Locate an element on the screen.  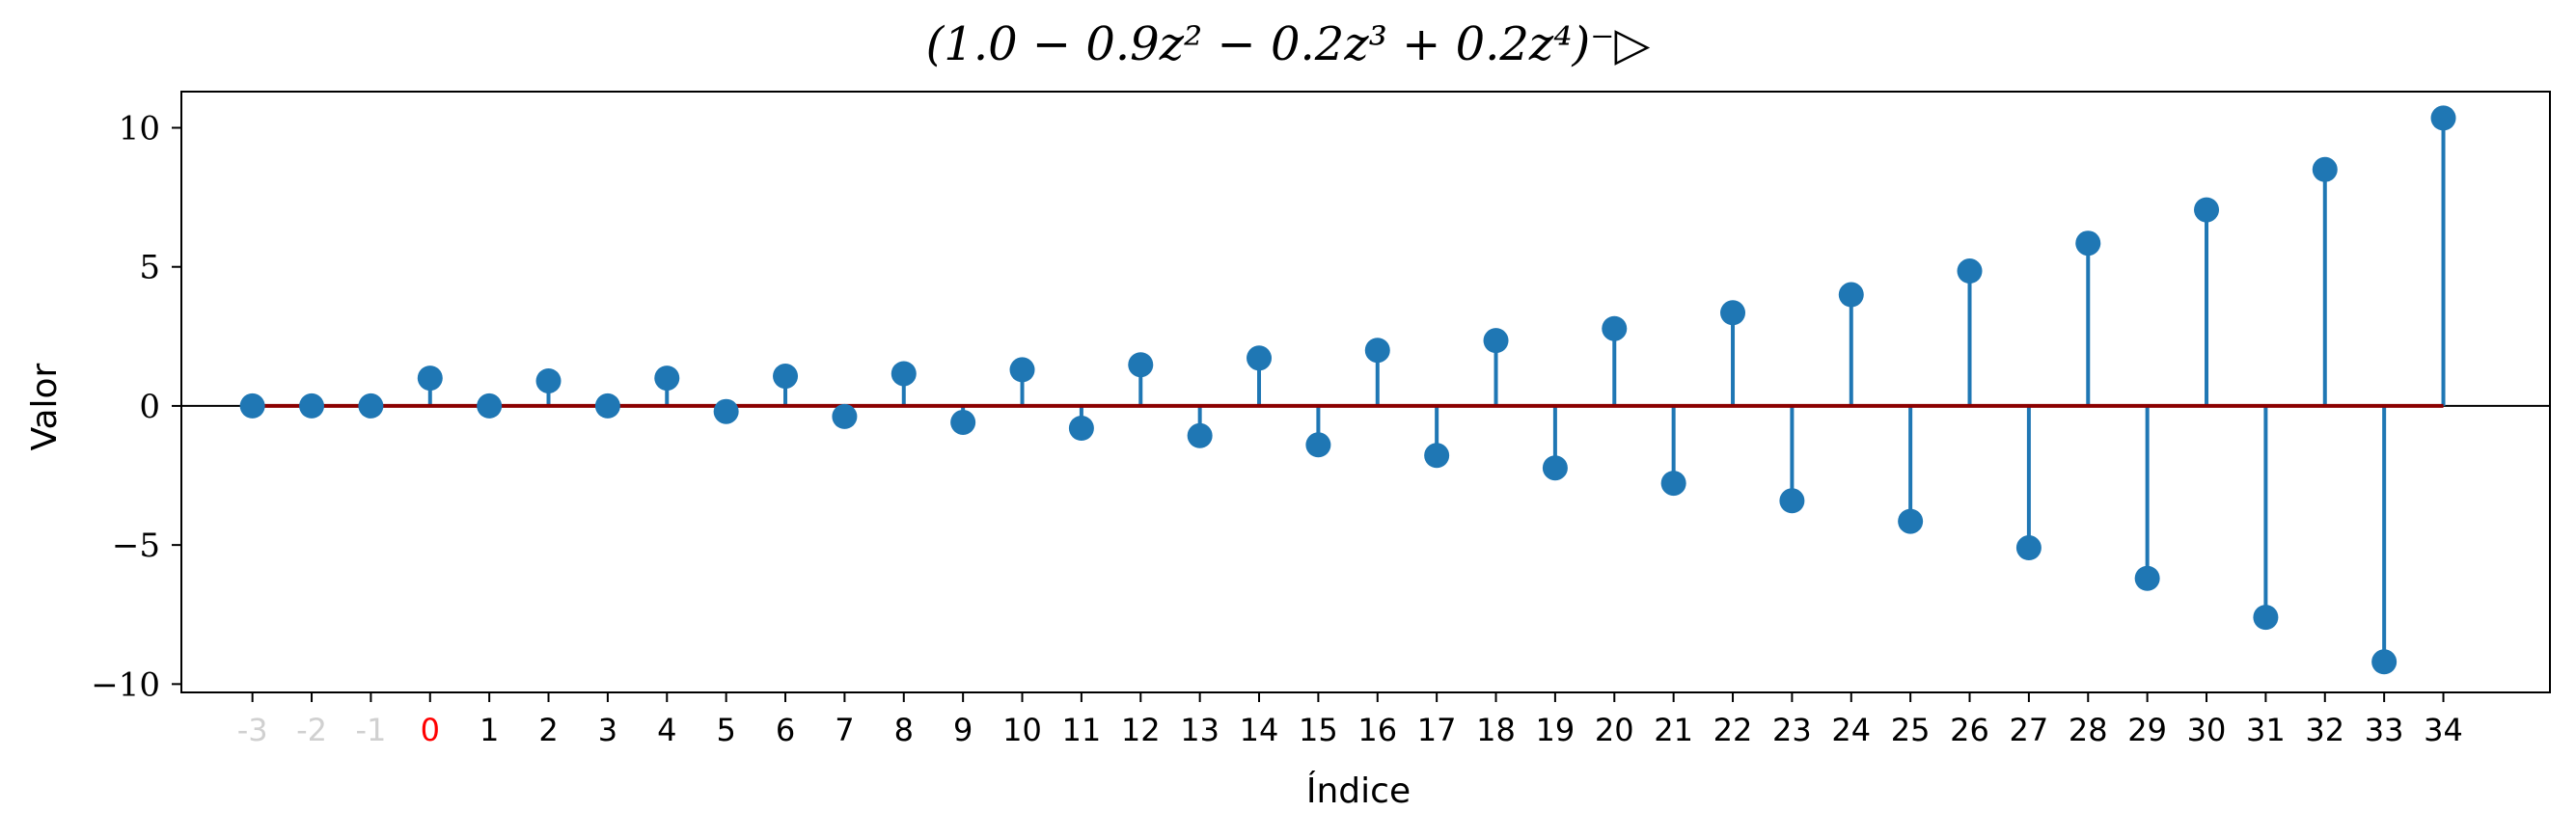
y-tick-label: 10 is located at coordinates (140, 129).